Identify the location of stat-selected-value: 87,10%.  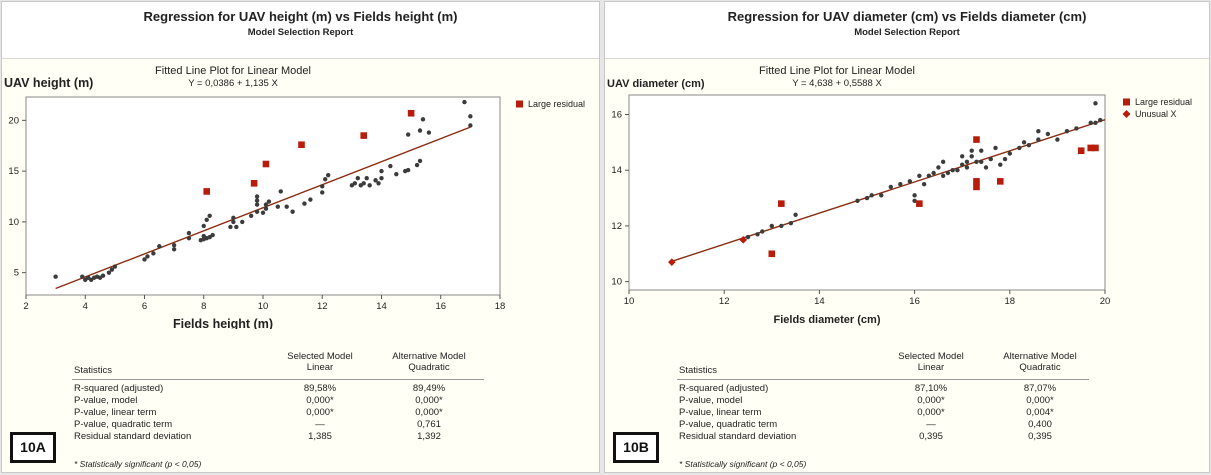
(931, 388).